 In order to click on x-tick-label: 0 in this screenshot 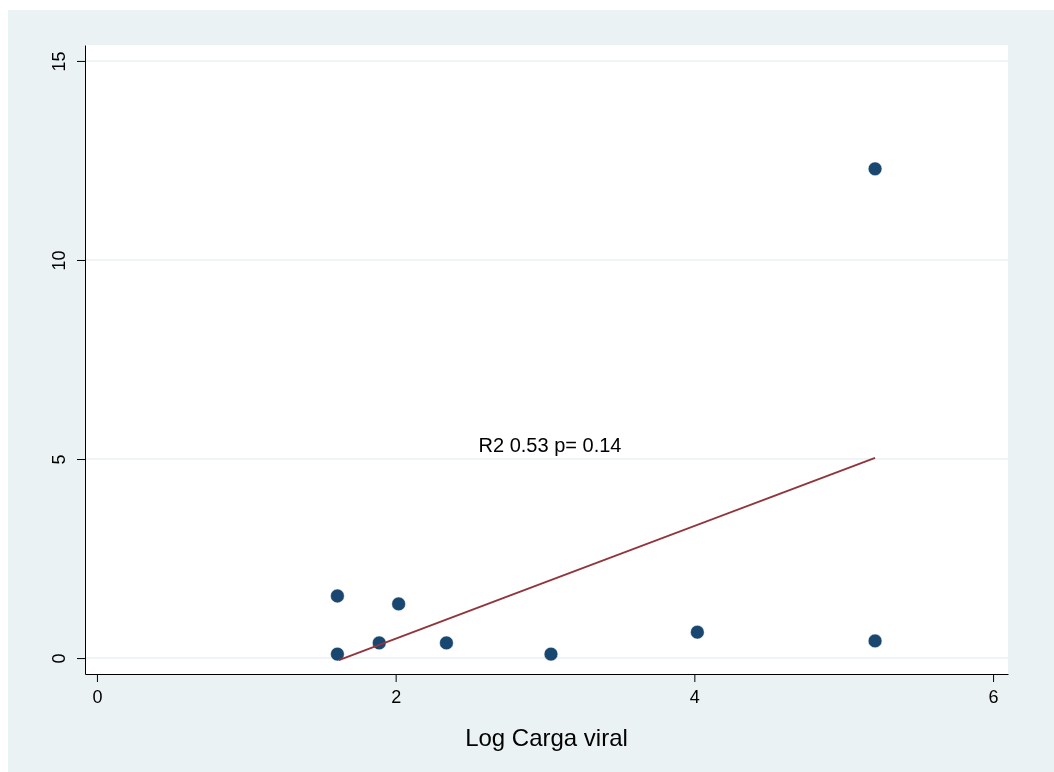, I will do `click(97, 697)`.